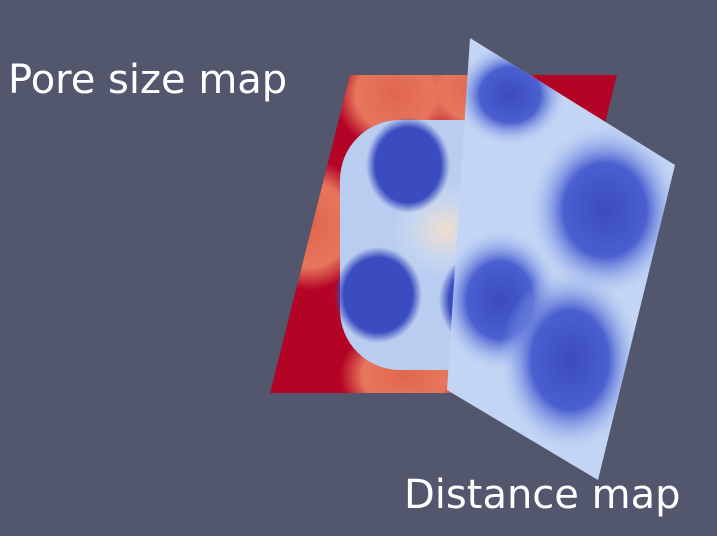 This screenshot has width=717, height=536. Describe the element at coordinates (147, 80) in the screenshot. I see `left-label: Pore size map` at that location.